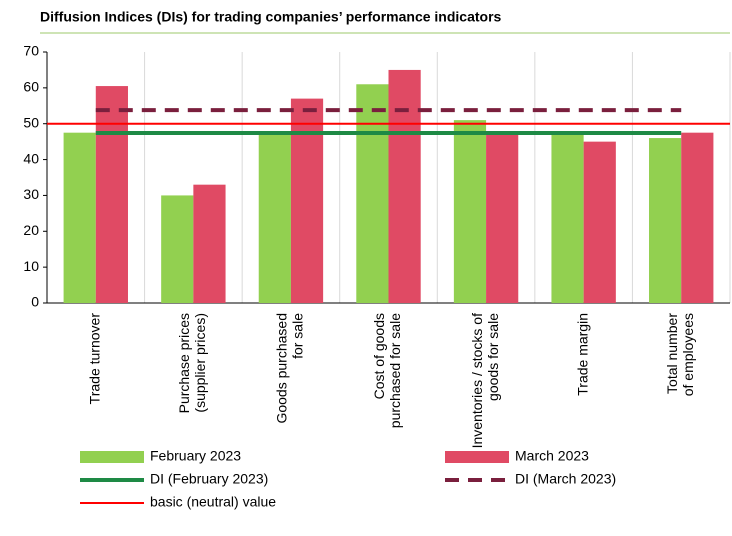  What do you see at coordinates (195, 456) in the screenshot?
I see `legend-label: February 2023` at bounding box center [195, 456].